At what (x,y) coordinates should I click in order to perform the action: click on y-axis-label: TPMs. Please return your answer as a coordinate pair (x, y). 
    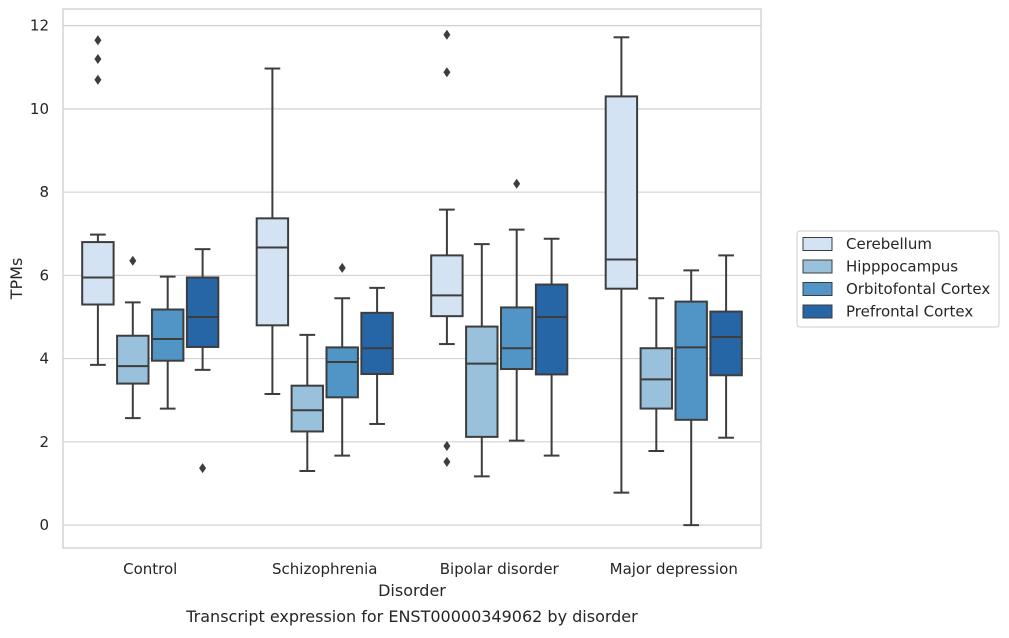
    Looking at the image, I should click on (16, 279).